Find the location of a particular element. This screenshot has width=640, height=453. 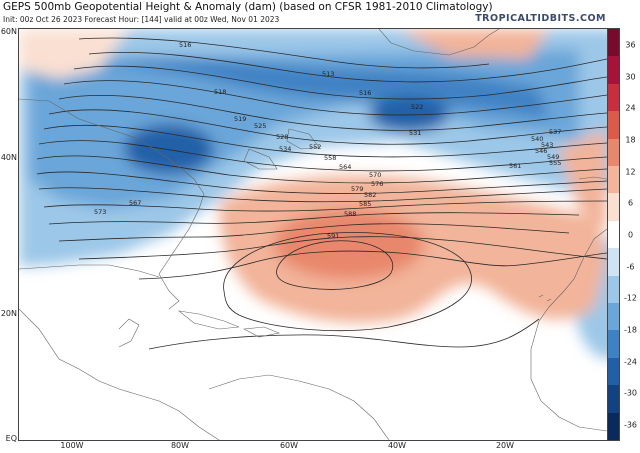

contour-label: 519 is located at coordinates (240, 119).